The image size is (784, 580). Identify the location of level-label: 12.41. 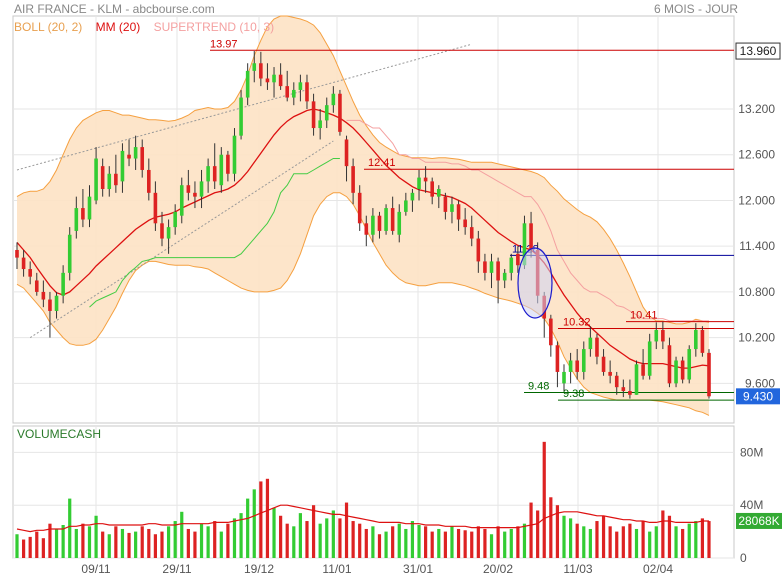
(382, 163).